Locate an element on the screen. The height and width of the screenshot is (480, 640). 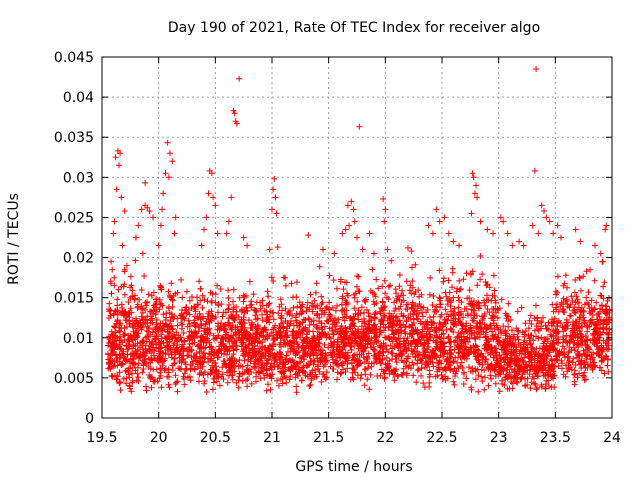
y-tick-label: 0.04 is located at coordinates (78, 98).